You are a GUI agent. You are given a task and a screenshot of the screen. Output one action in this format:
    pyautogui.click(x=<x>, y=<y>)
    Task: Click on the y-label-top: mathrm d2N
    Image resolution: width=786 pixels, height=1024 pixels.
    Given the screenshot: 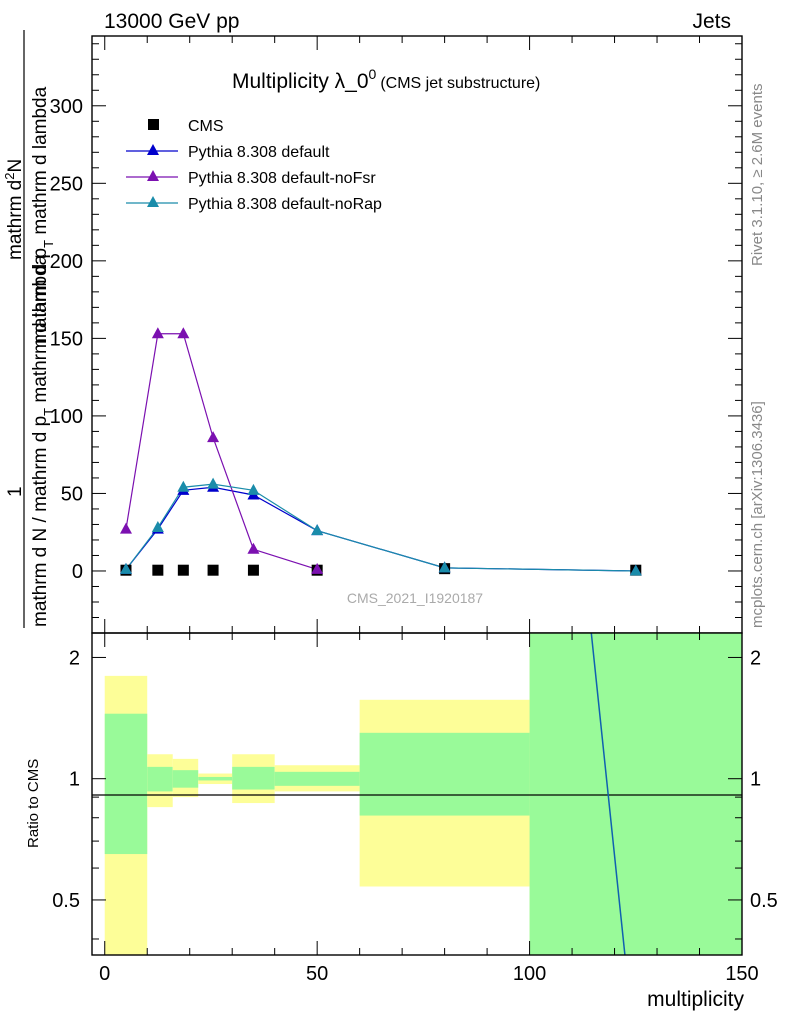 What is the action you would take?
    pyautogui.click(x=14, y=209)
    